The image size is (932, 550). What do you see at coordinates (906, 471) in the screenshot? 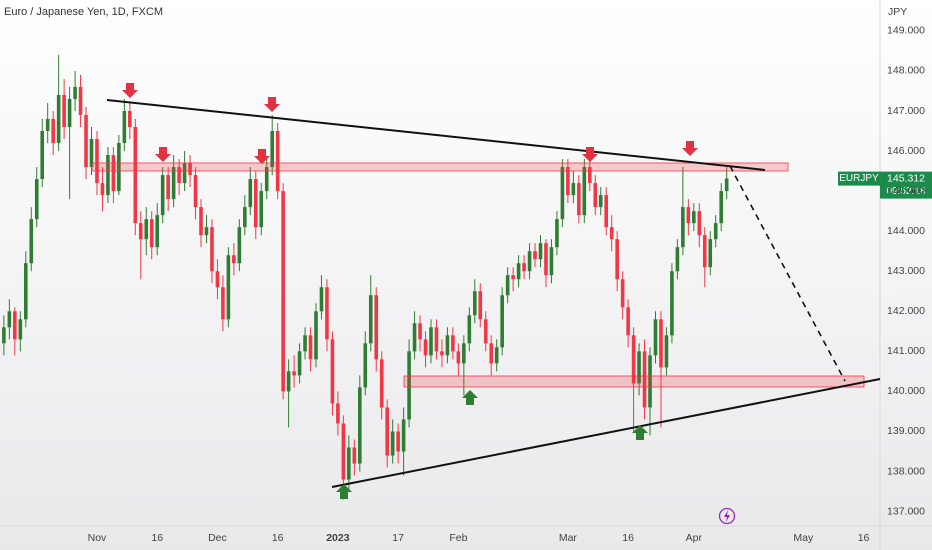
I see `y-tick-label: 138.000` at bounding box center [906, 471].